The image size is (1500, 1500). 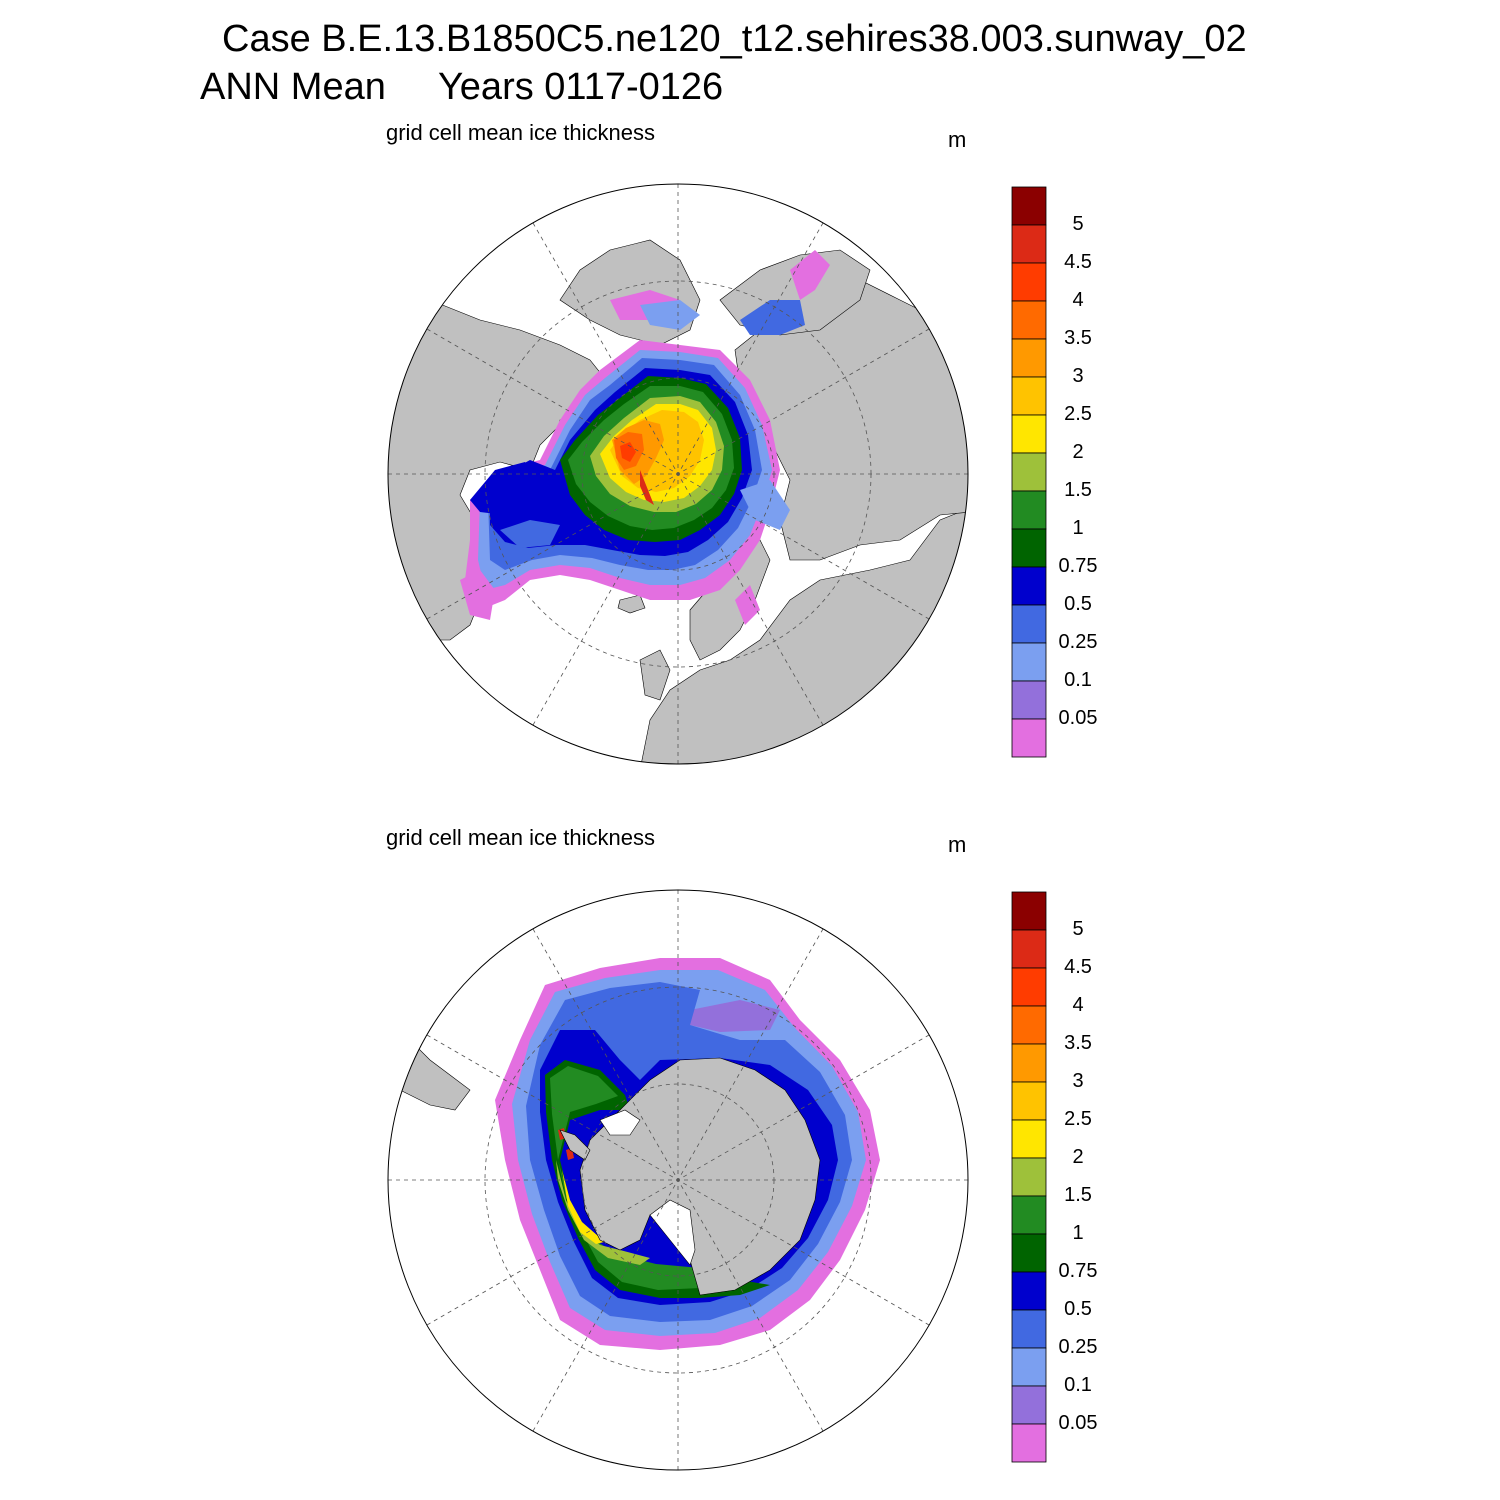 I want to click on north-colorbar-label: 2.5, so click(x=1078, y=414).